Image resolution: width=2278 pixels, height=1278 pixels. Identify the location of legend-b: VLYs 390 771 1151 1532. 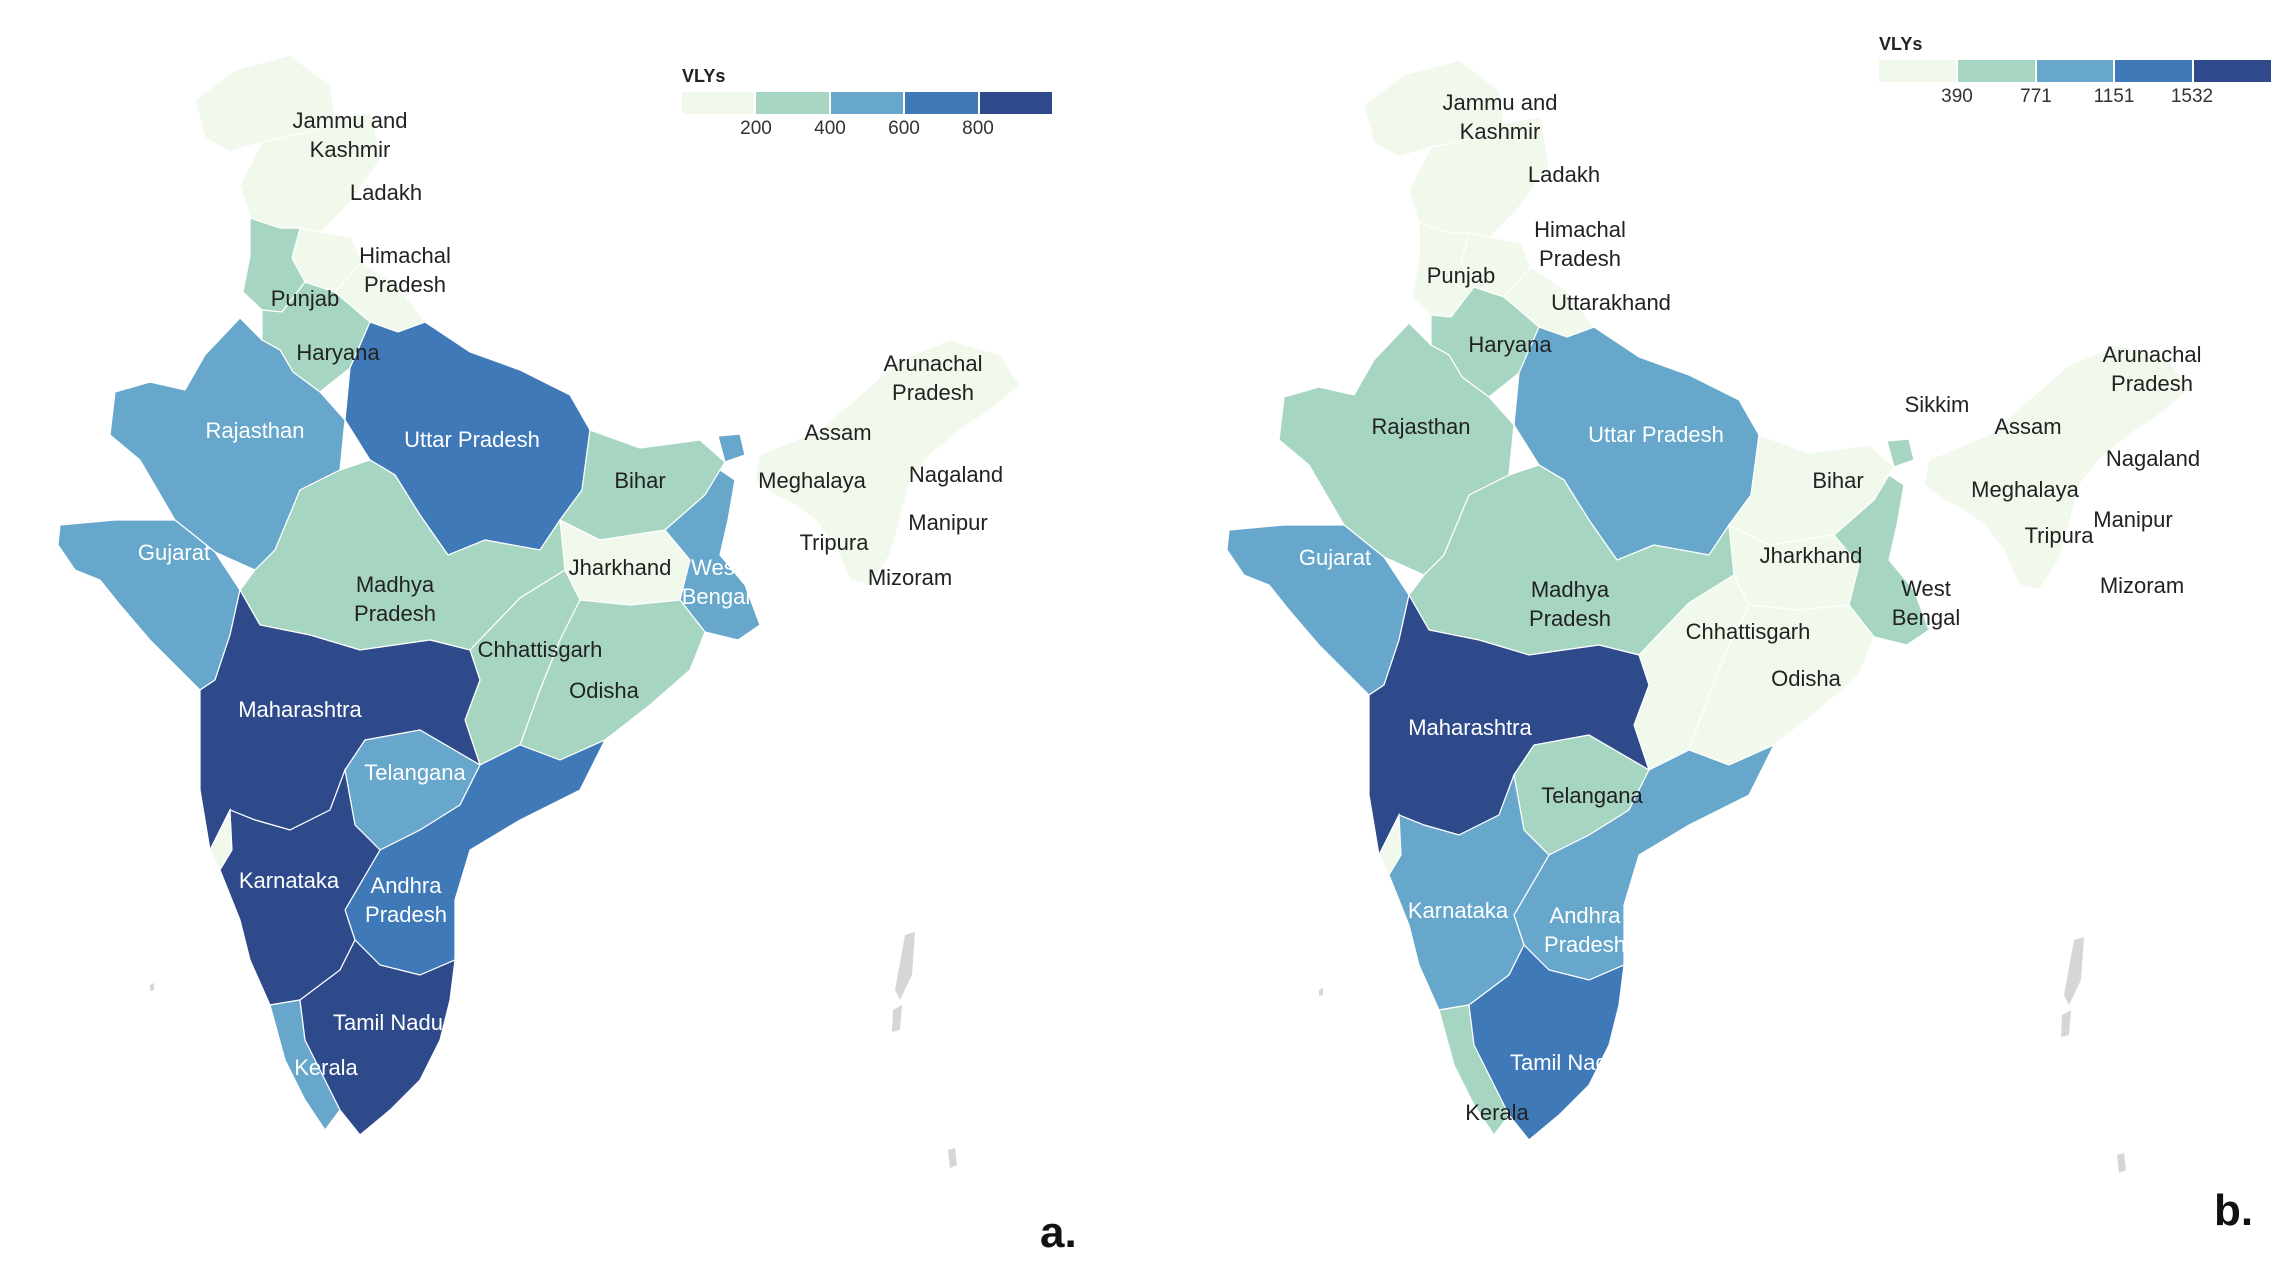
(2075, 70).